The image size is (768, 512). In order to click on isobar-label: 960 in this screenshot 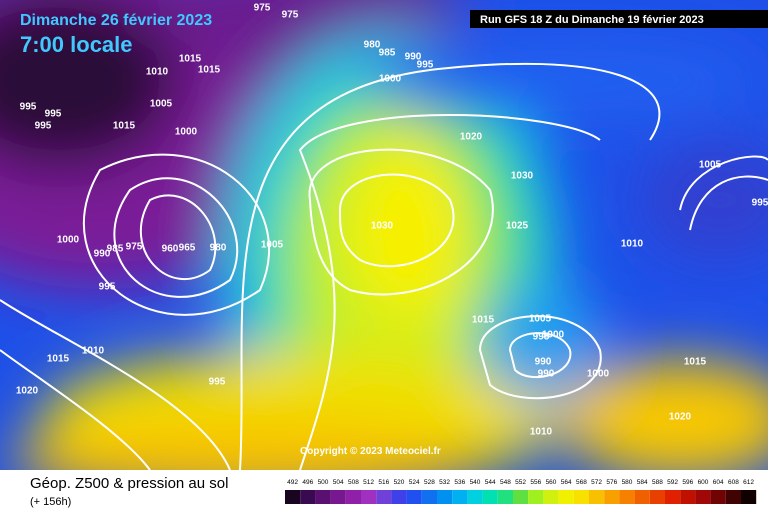, I will do `click(170, 249)`.